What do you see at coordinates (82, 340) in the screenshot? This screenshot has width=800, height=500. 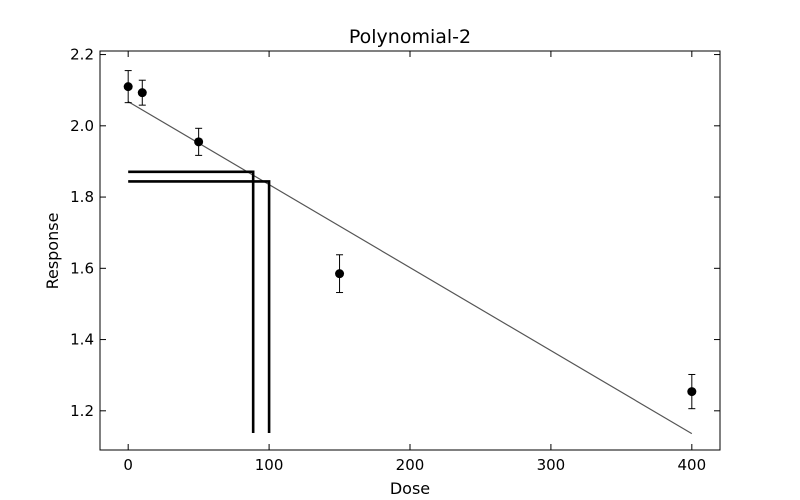 I see `y-tick-label-1: 1.4` at bounding box center [82, 340].